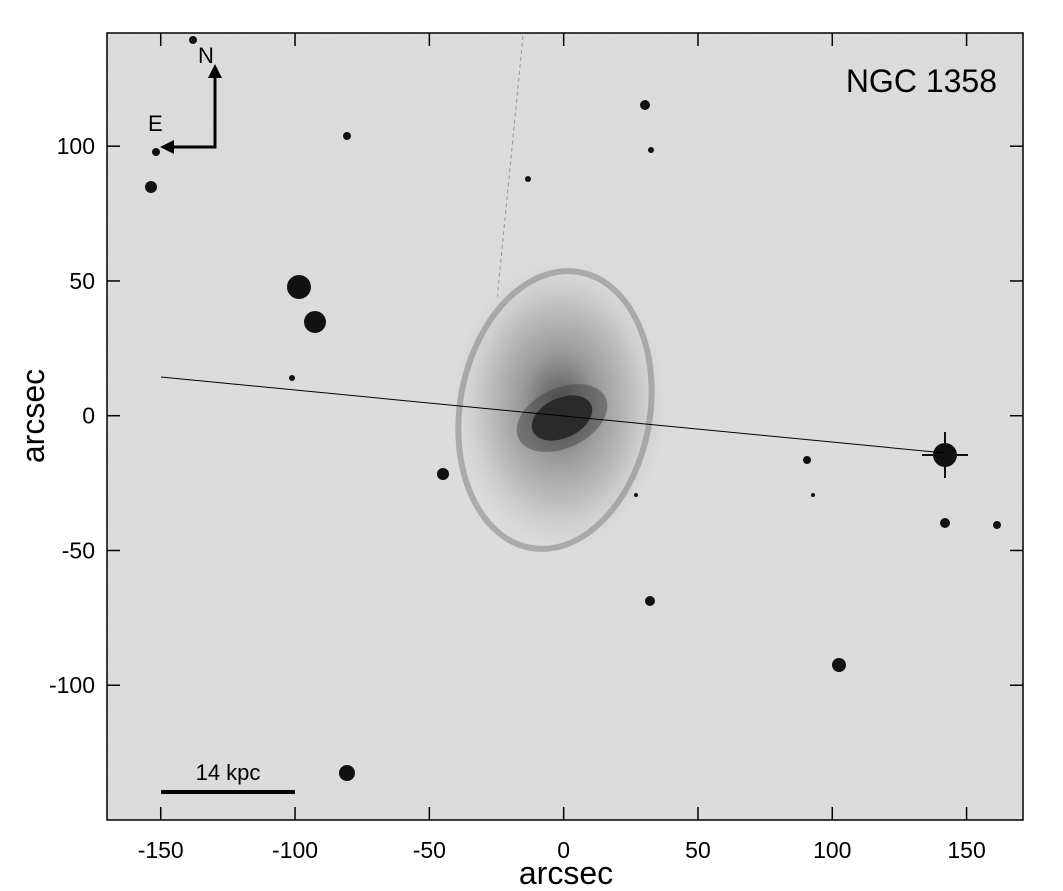 The width and height of the screenshot is (1063, 891). I want to click on y-tick-label: 50, so click(82, 281).